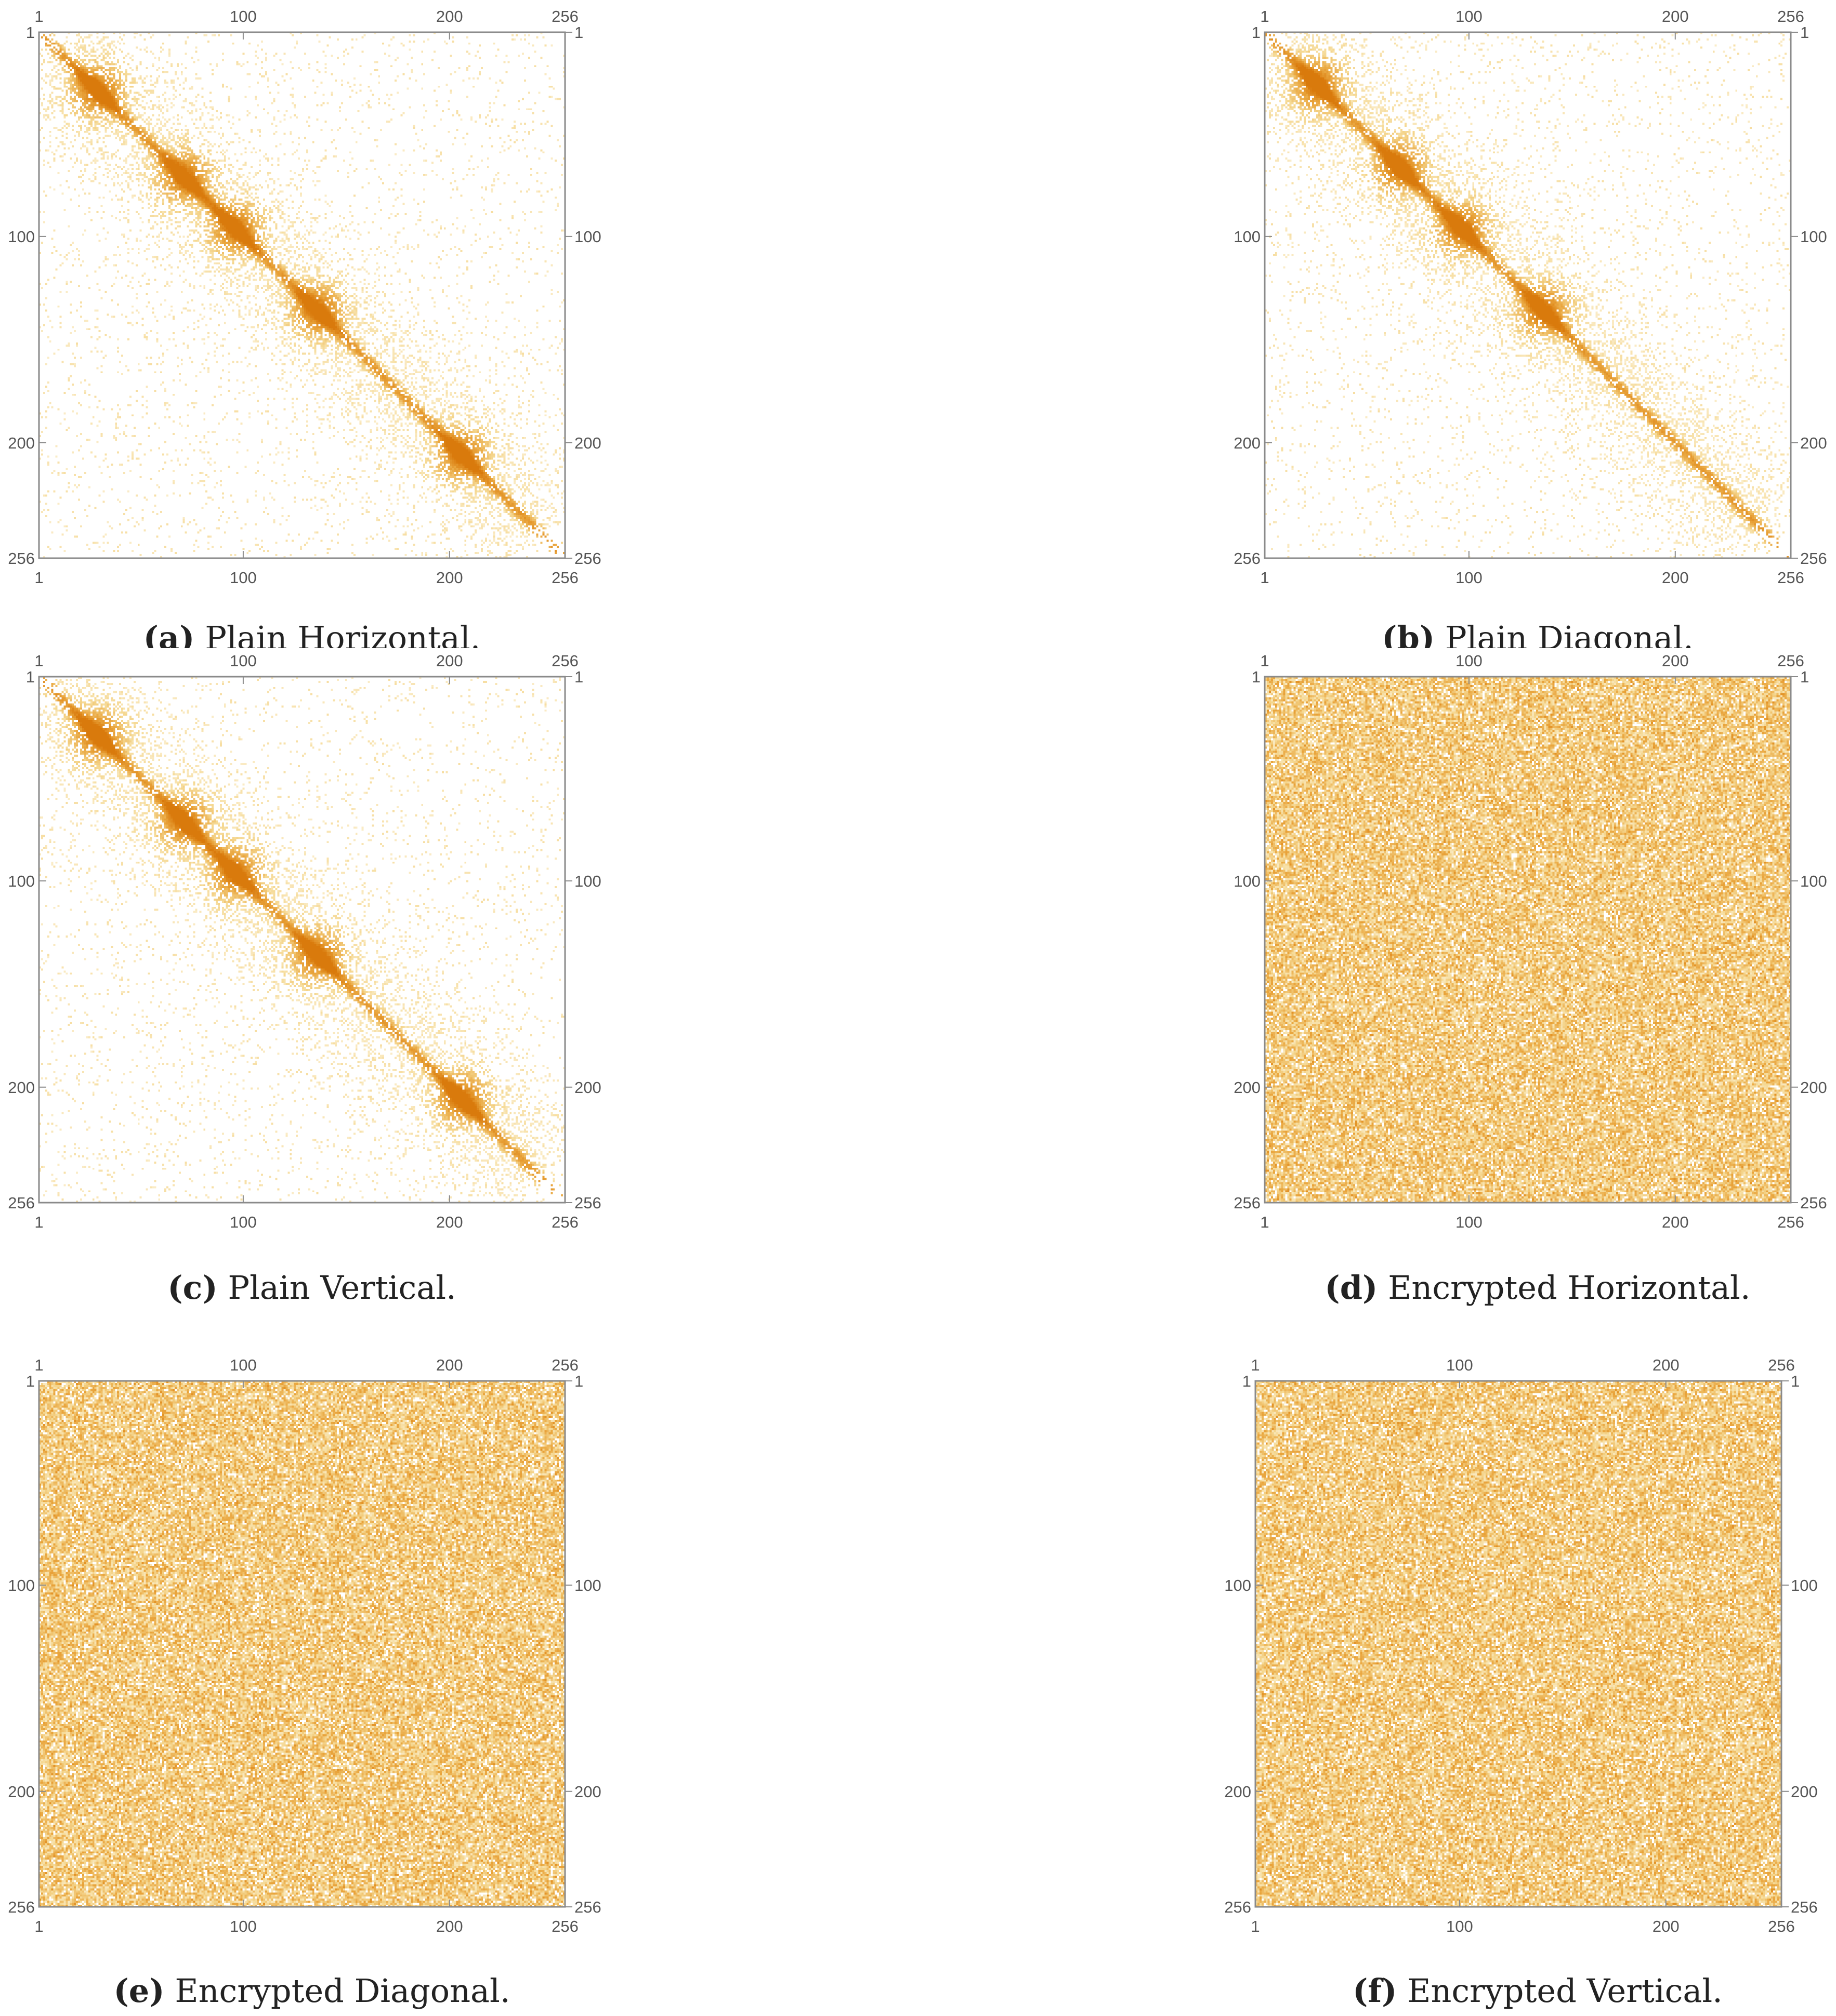 Image resolution: width=1836 pixels, height=2016 pixels. I want to click on axes-frame-d, so click(1528, 940).